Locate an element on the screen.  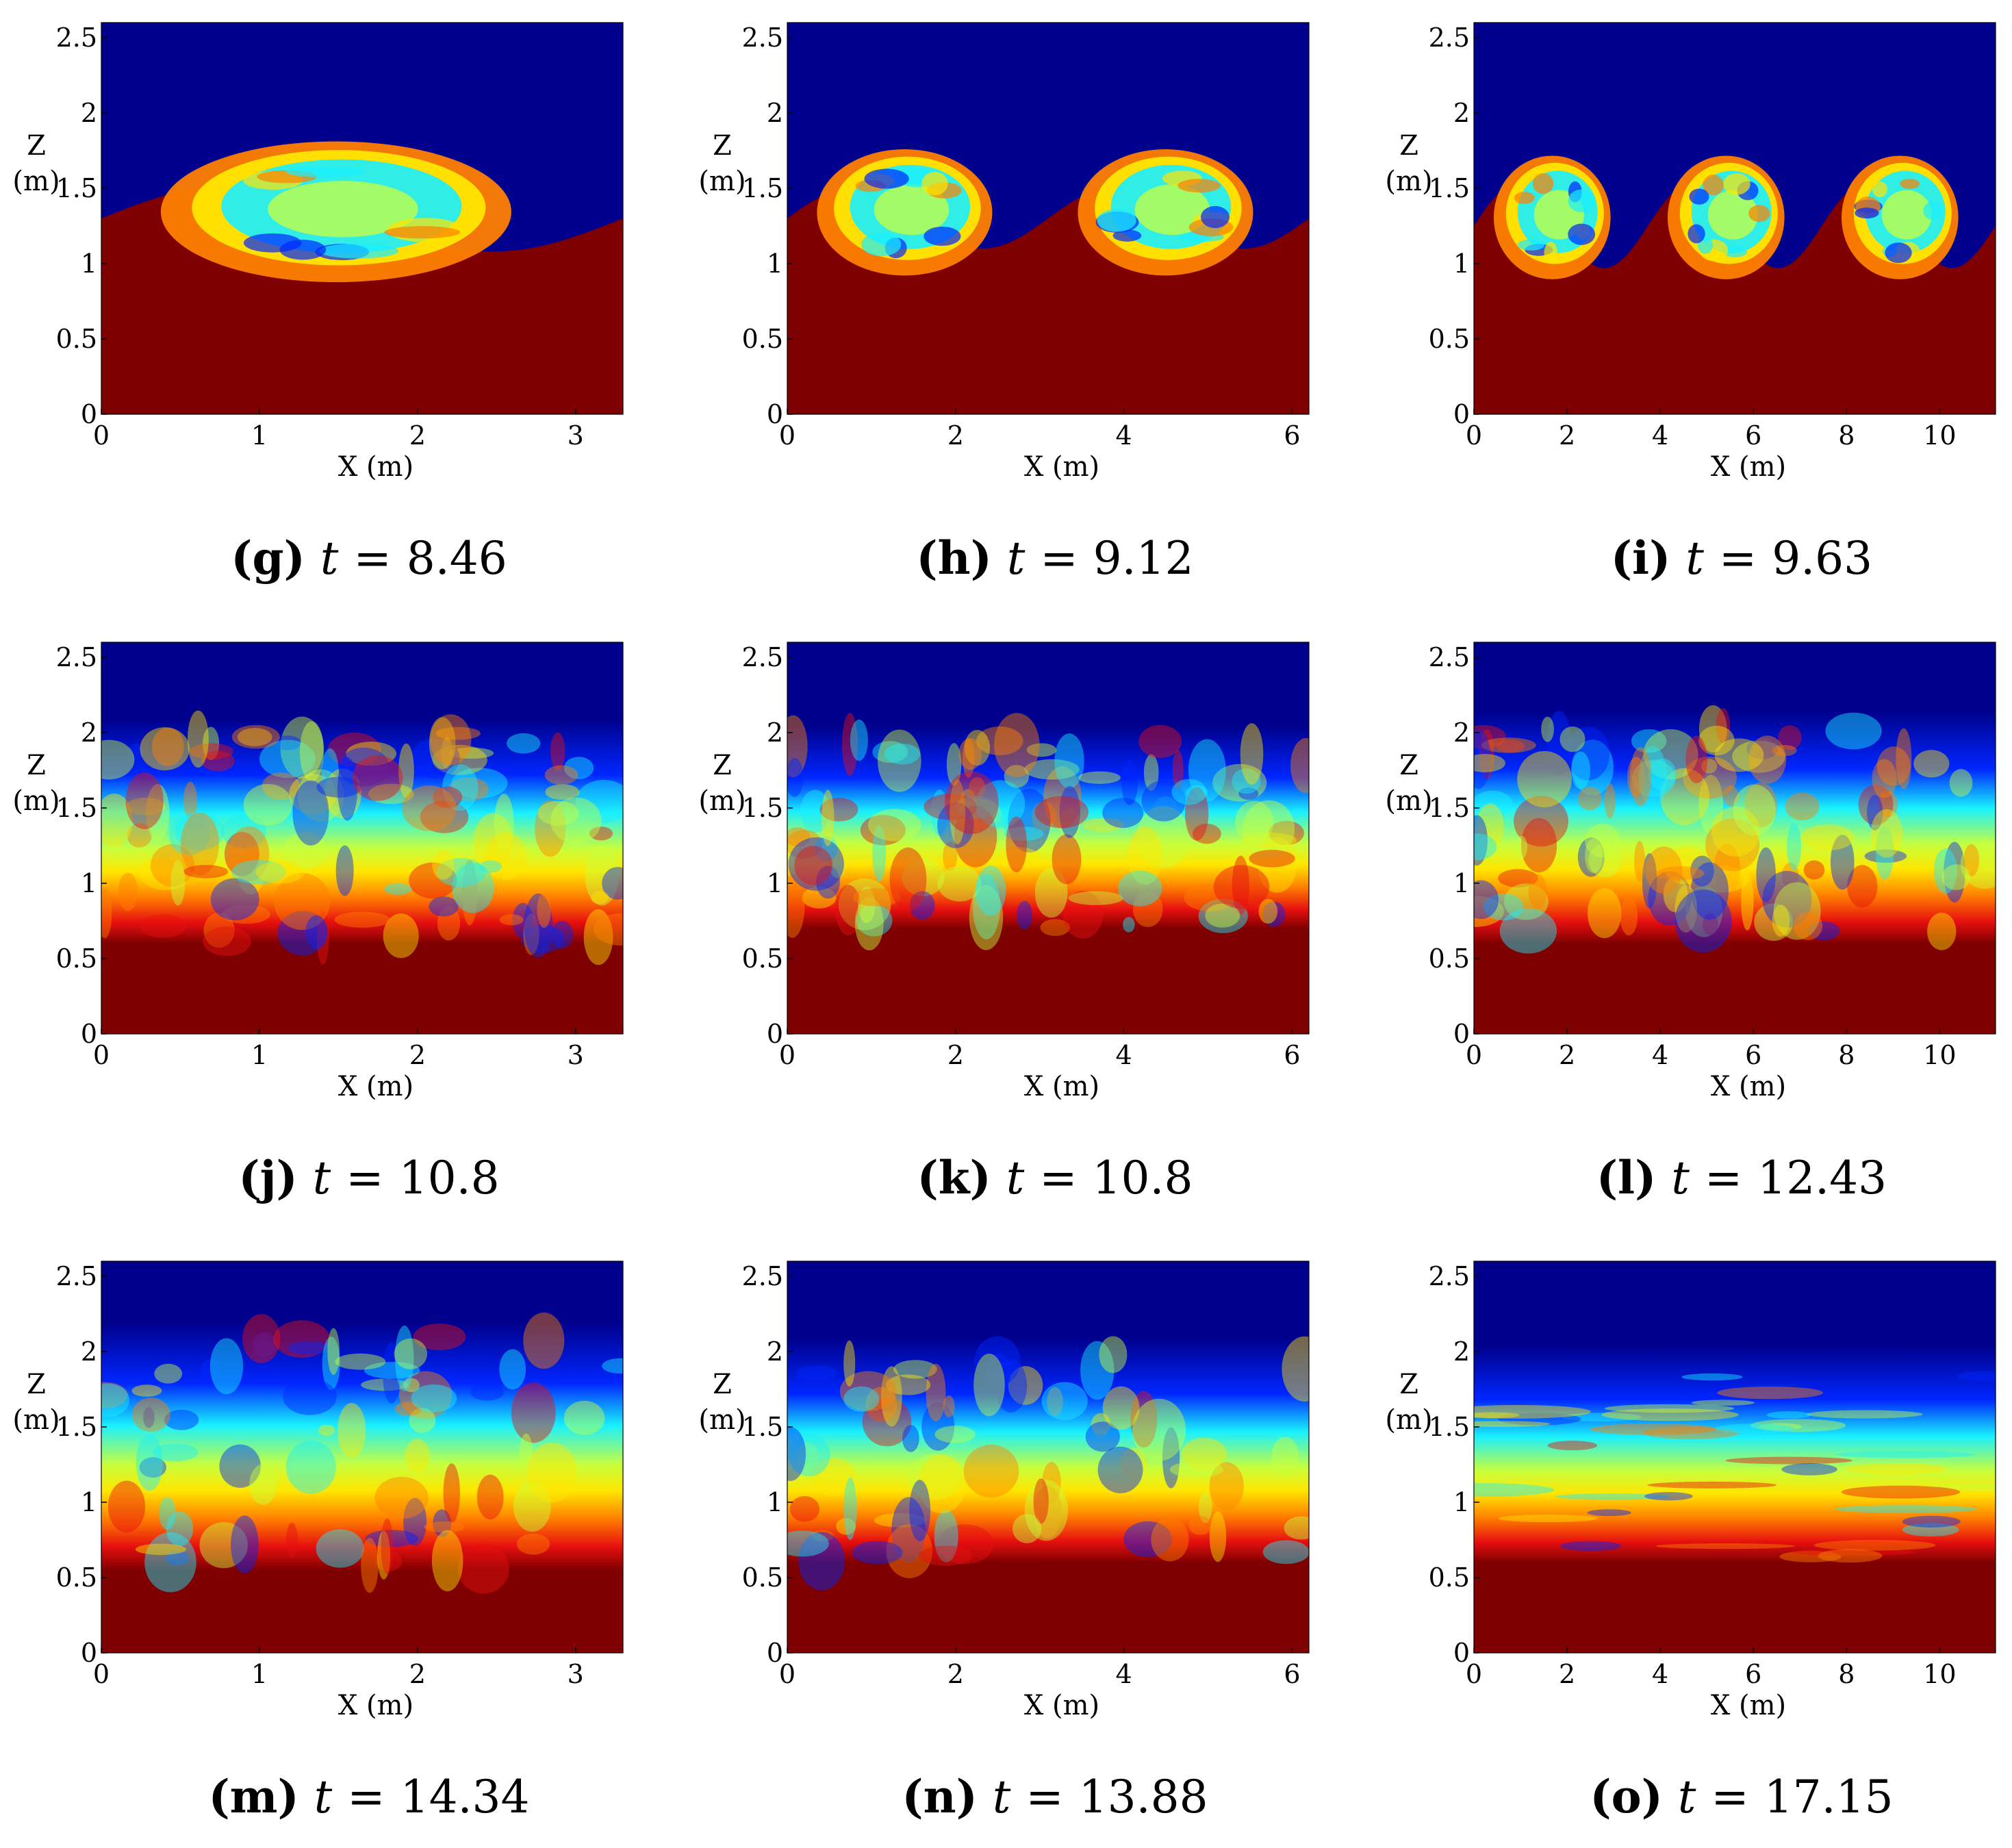
plot-frame-k is located at coordinates (1049, 838).